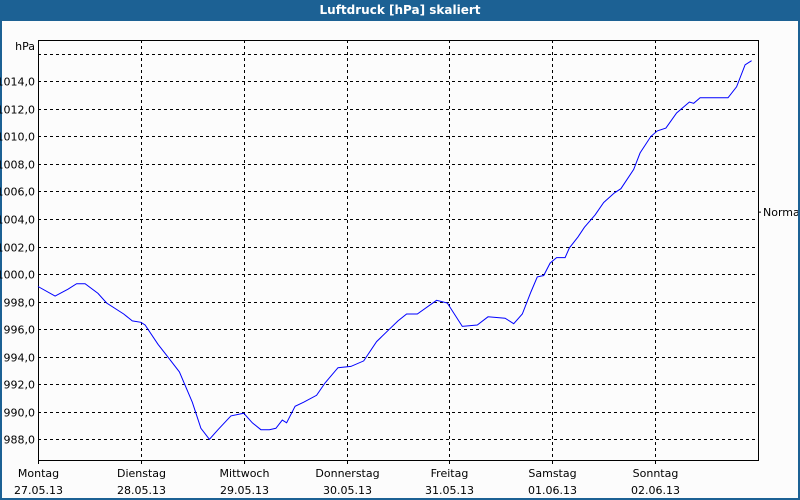 Image resolution: width=800 pixels, height=500 pixels. Describe the element at coordinates (552, 490) in the screenshot. I see `x-tick-date-label: 01.06.13` at that location.